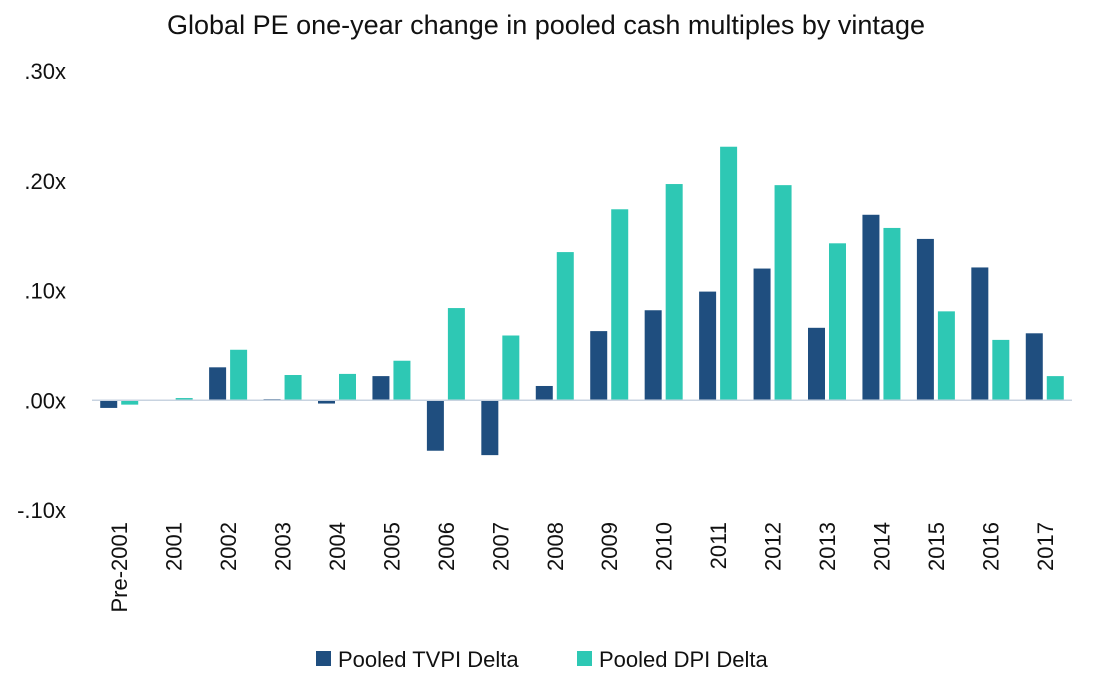  I want to click on dpi-bar-2006, so click(456, 354).